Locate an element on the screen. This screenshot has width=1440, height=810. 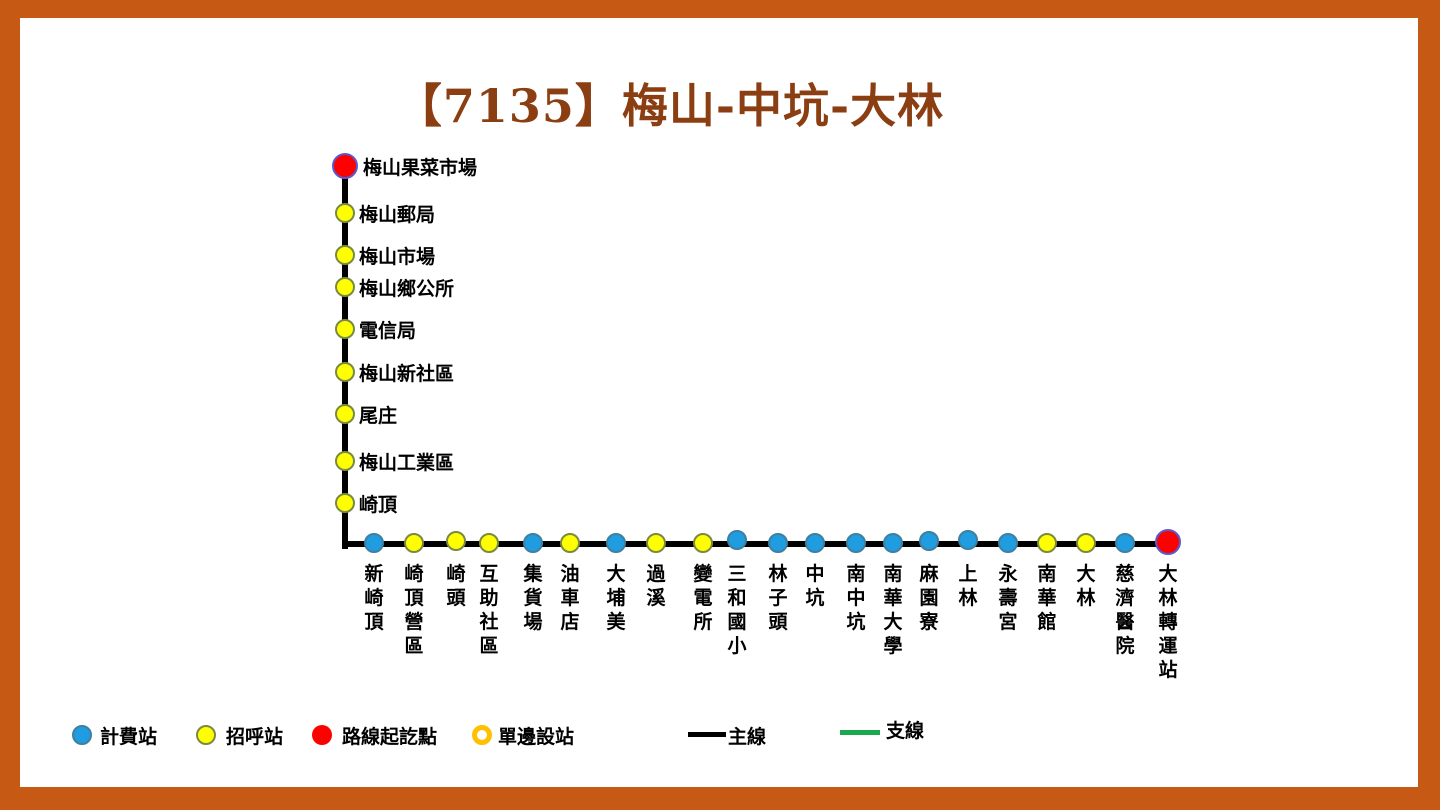
stop-label: 上林 is located at coordinates (968, 586).